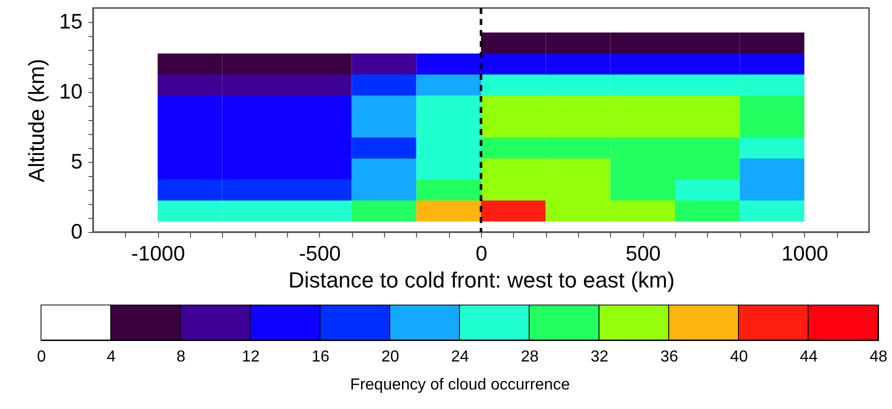 This screenshot has width=892, height=409. I want to click on y-tick-label: 0, so click(76, 232).